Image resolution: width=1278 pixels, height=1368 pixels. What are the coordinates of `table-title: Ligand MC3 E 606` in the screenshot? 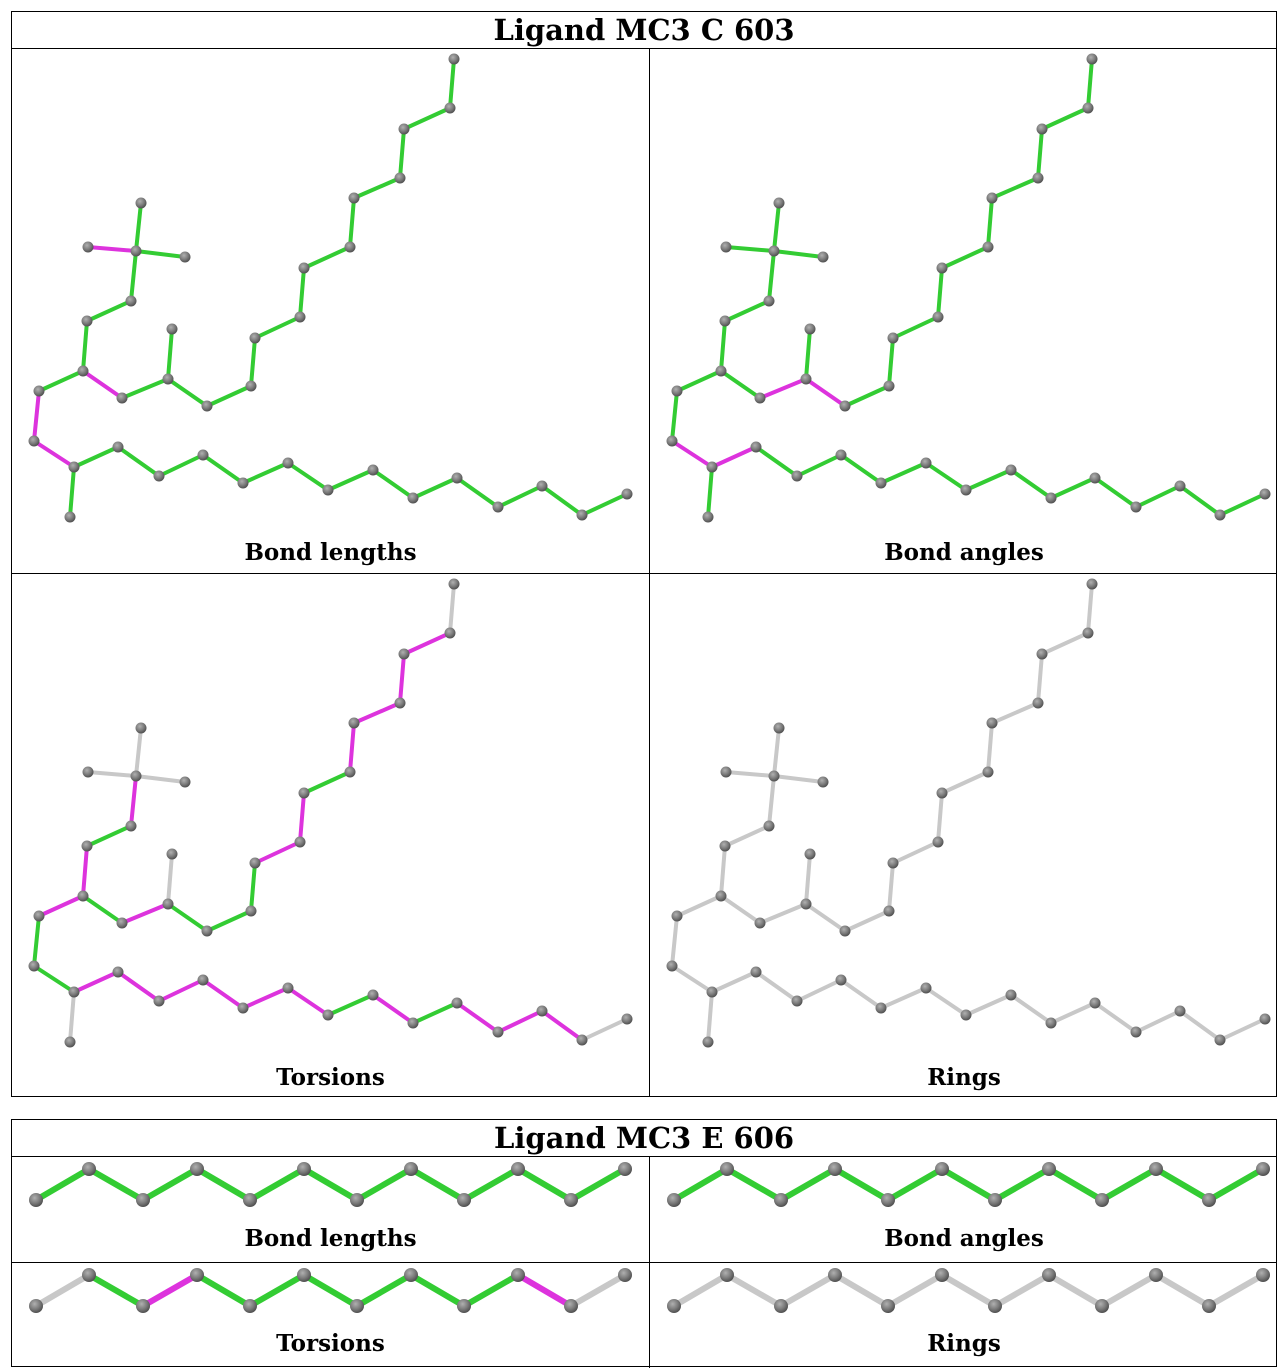 It's located at (644, 1138).